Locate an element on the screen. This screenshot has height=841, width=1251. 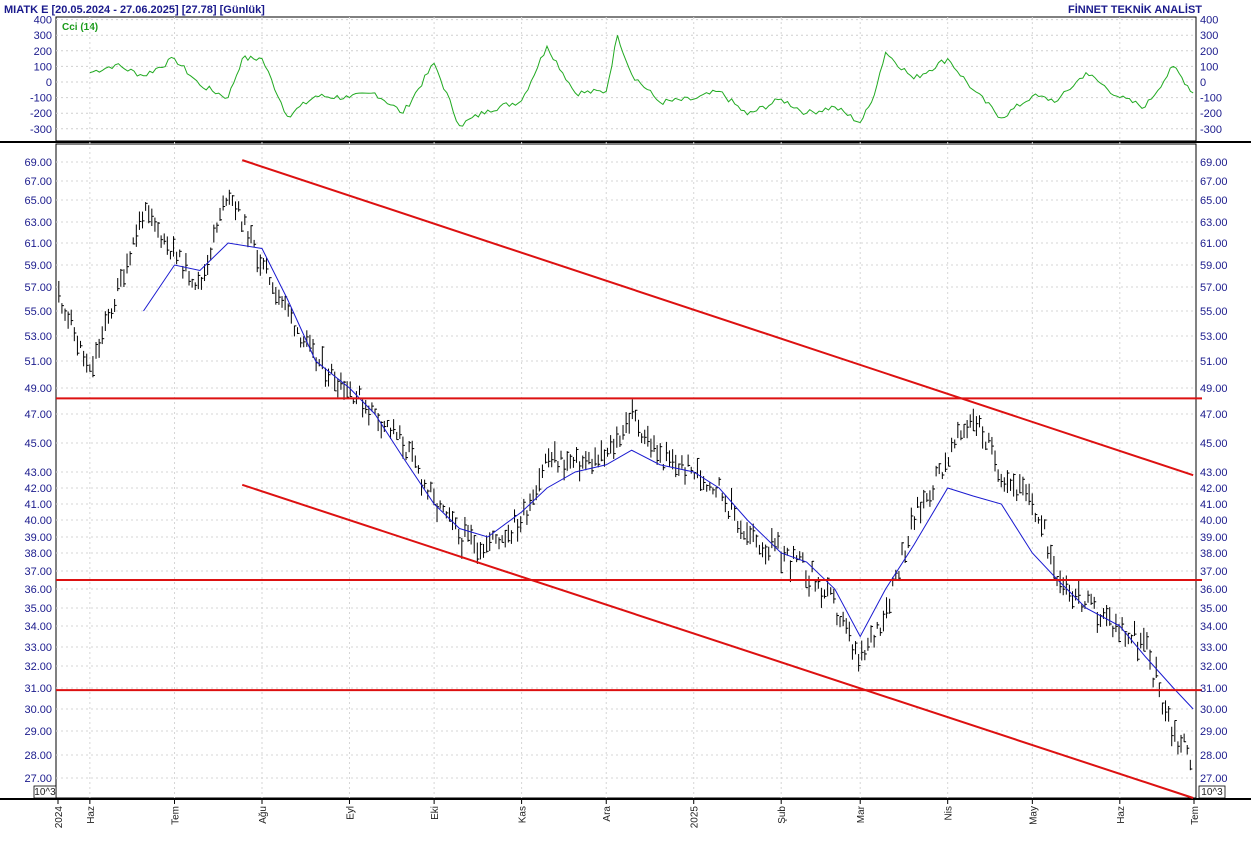
x-axis-label: Ağu is located at coordinates (263, 815).